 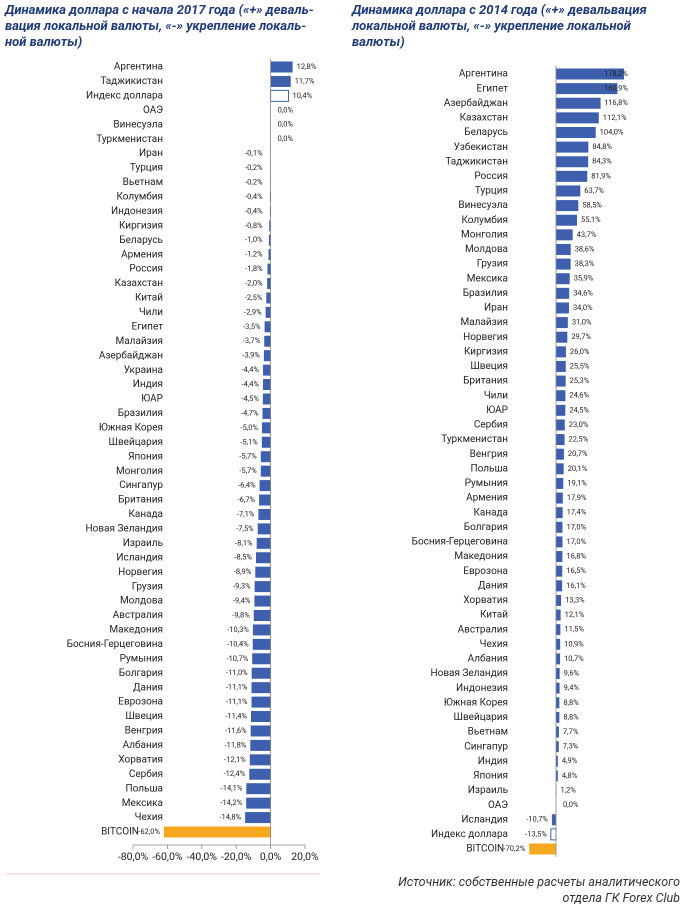 What do you see at coordinates (483, 629) in the screenshot?
I see `category-label: Австралия` at bounding box center [483, 629].